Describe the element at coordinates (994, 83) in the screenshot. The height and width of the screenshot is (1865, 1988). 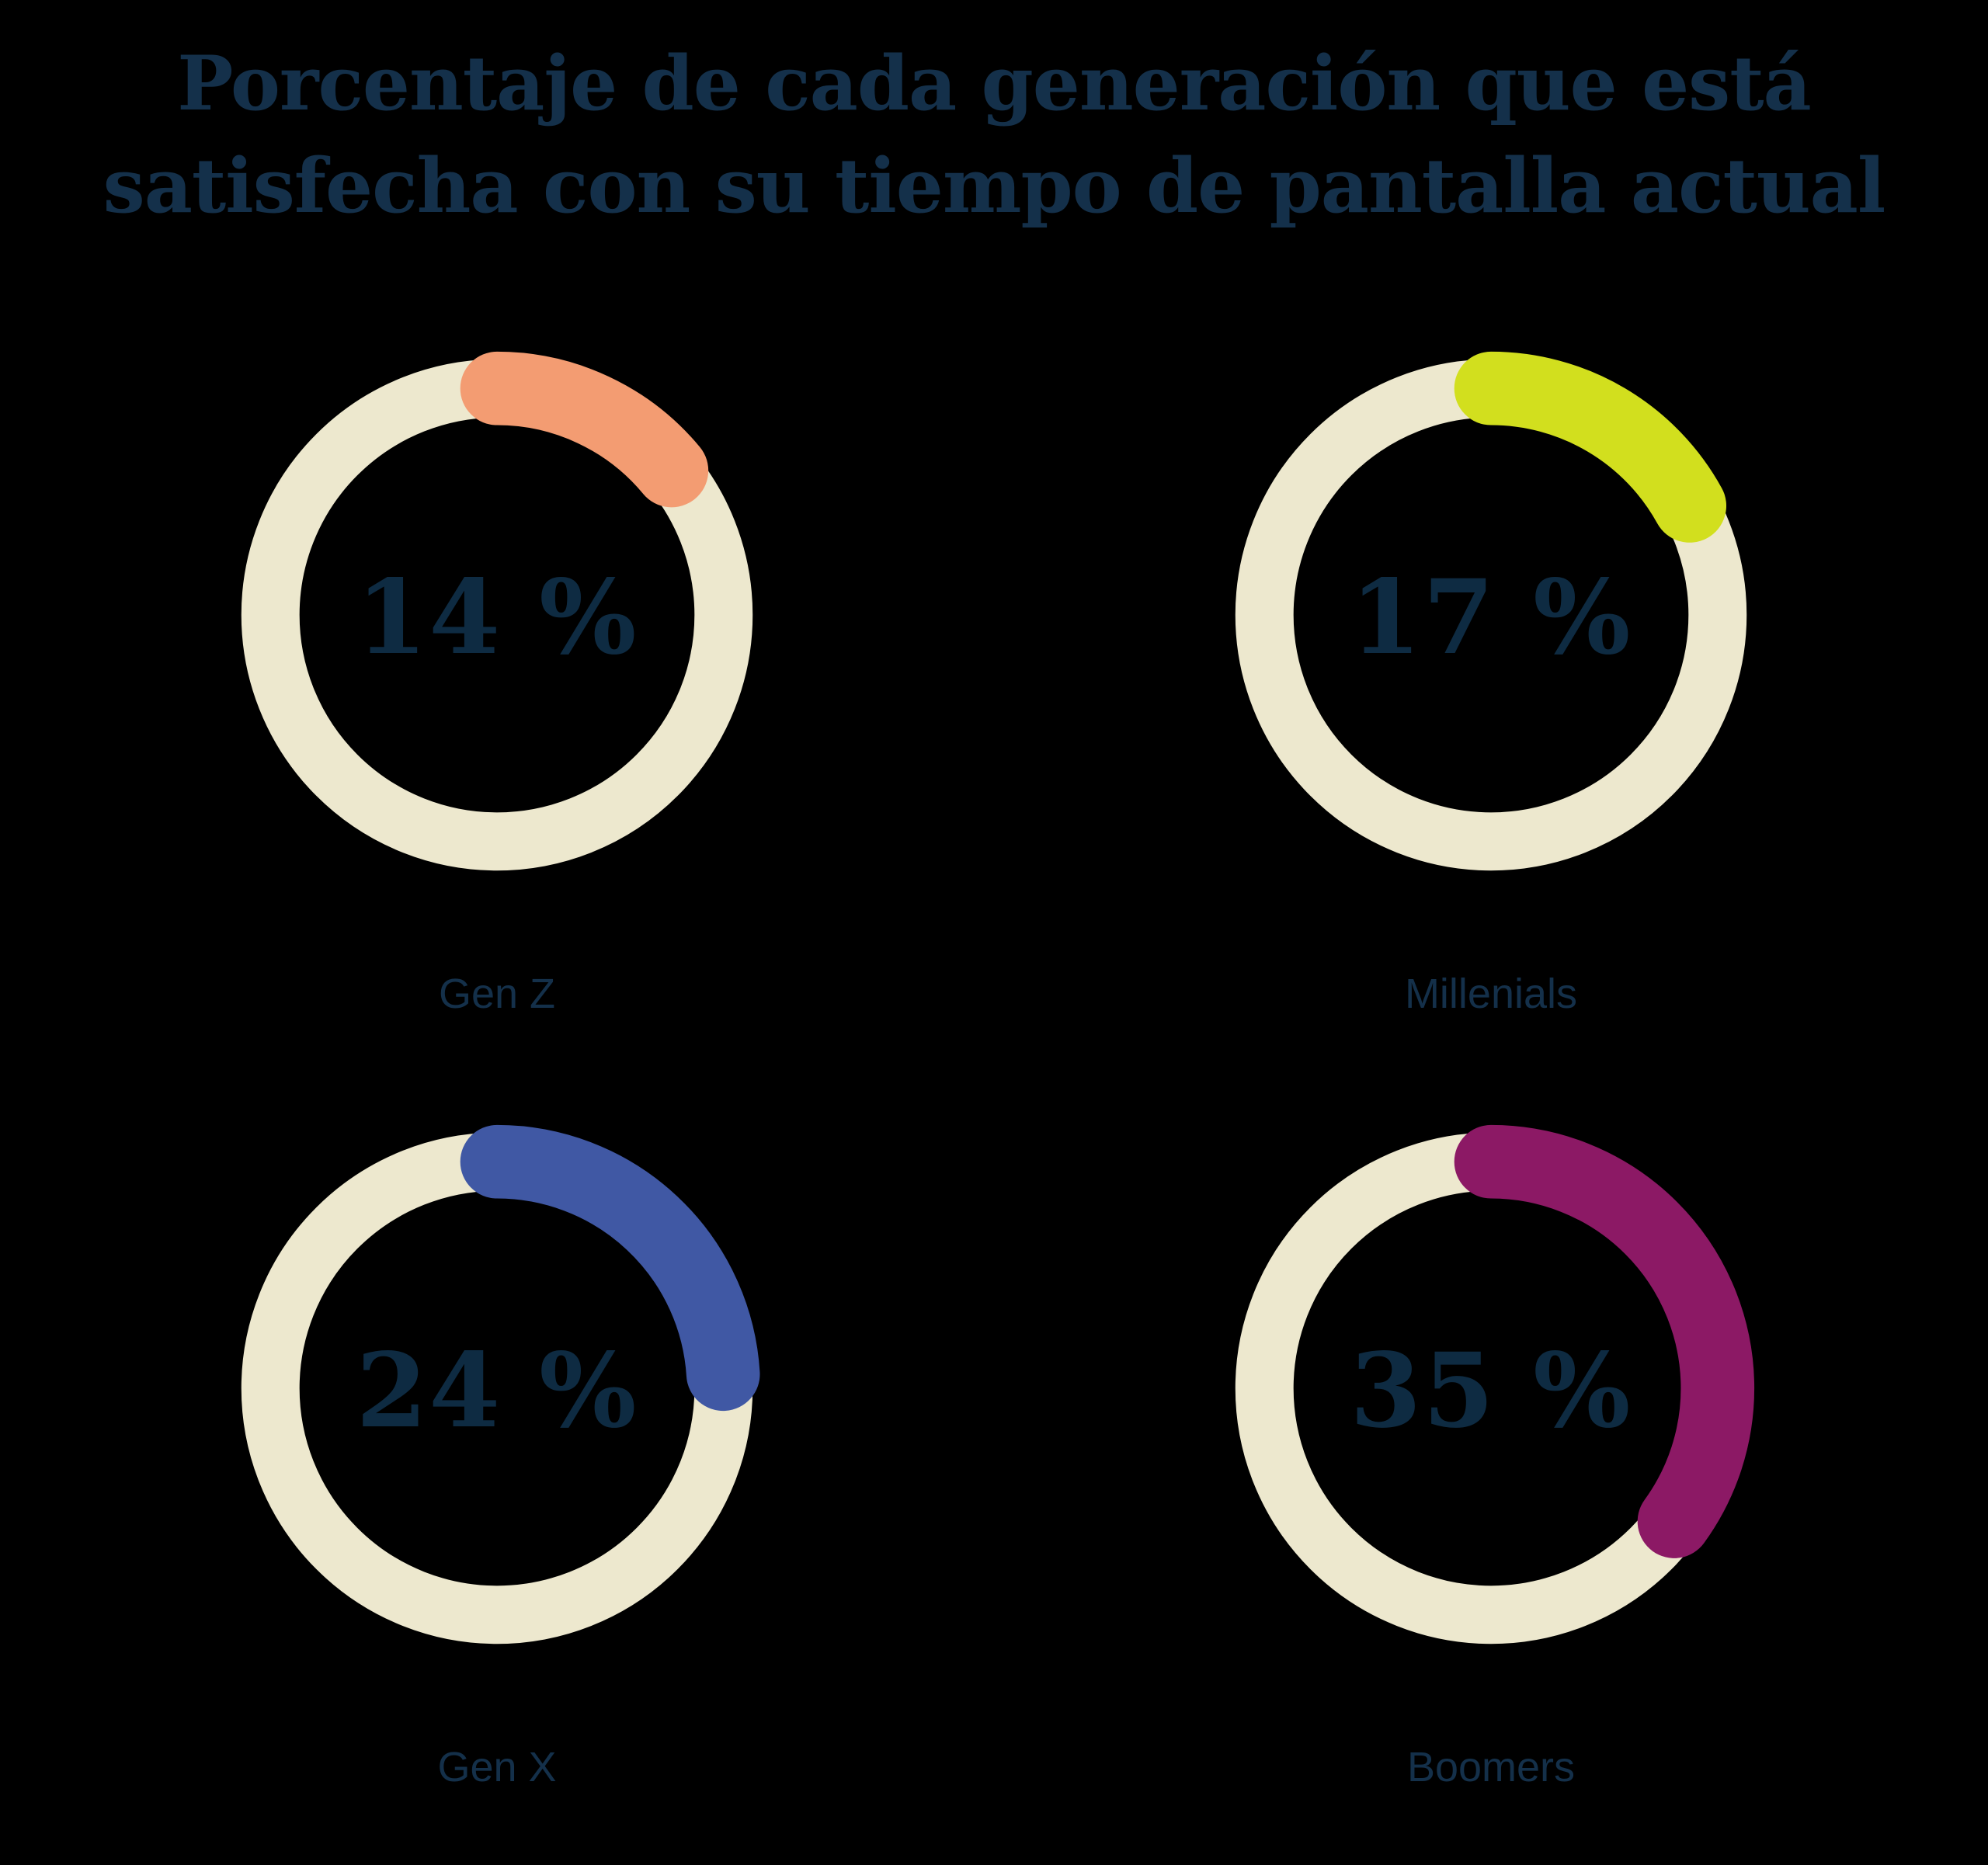
I see `chart-title-line-1: Porcentaje de cada generación que está` at that location.